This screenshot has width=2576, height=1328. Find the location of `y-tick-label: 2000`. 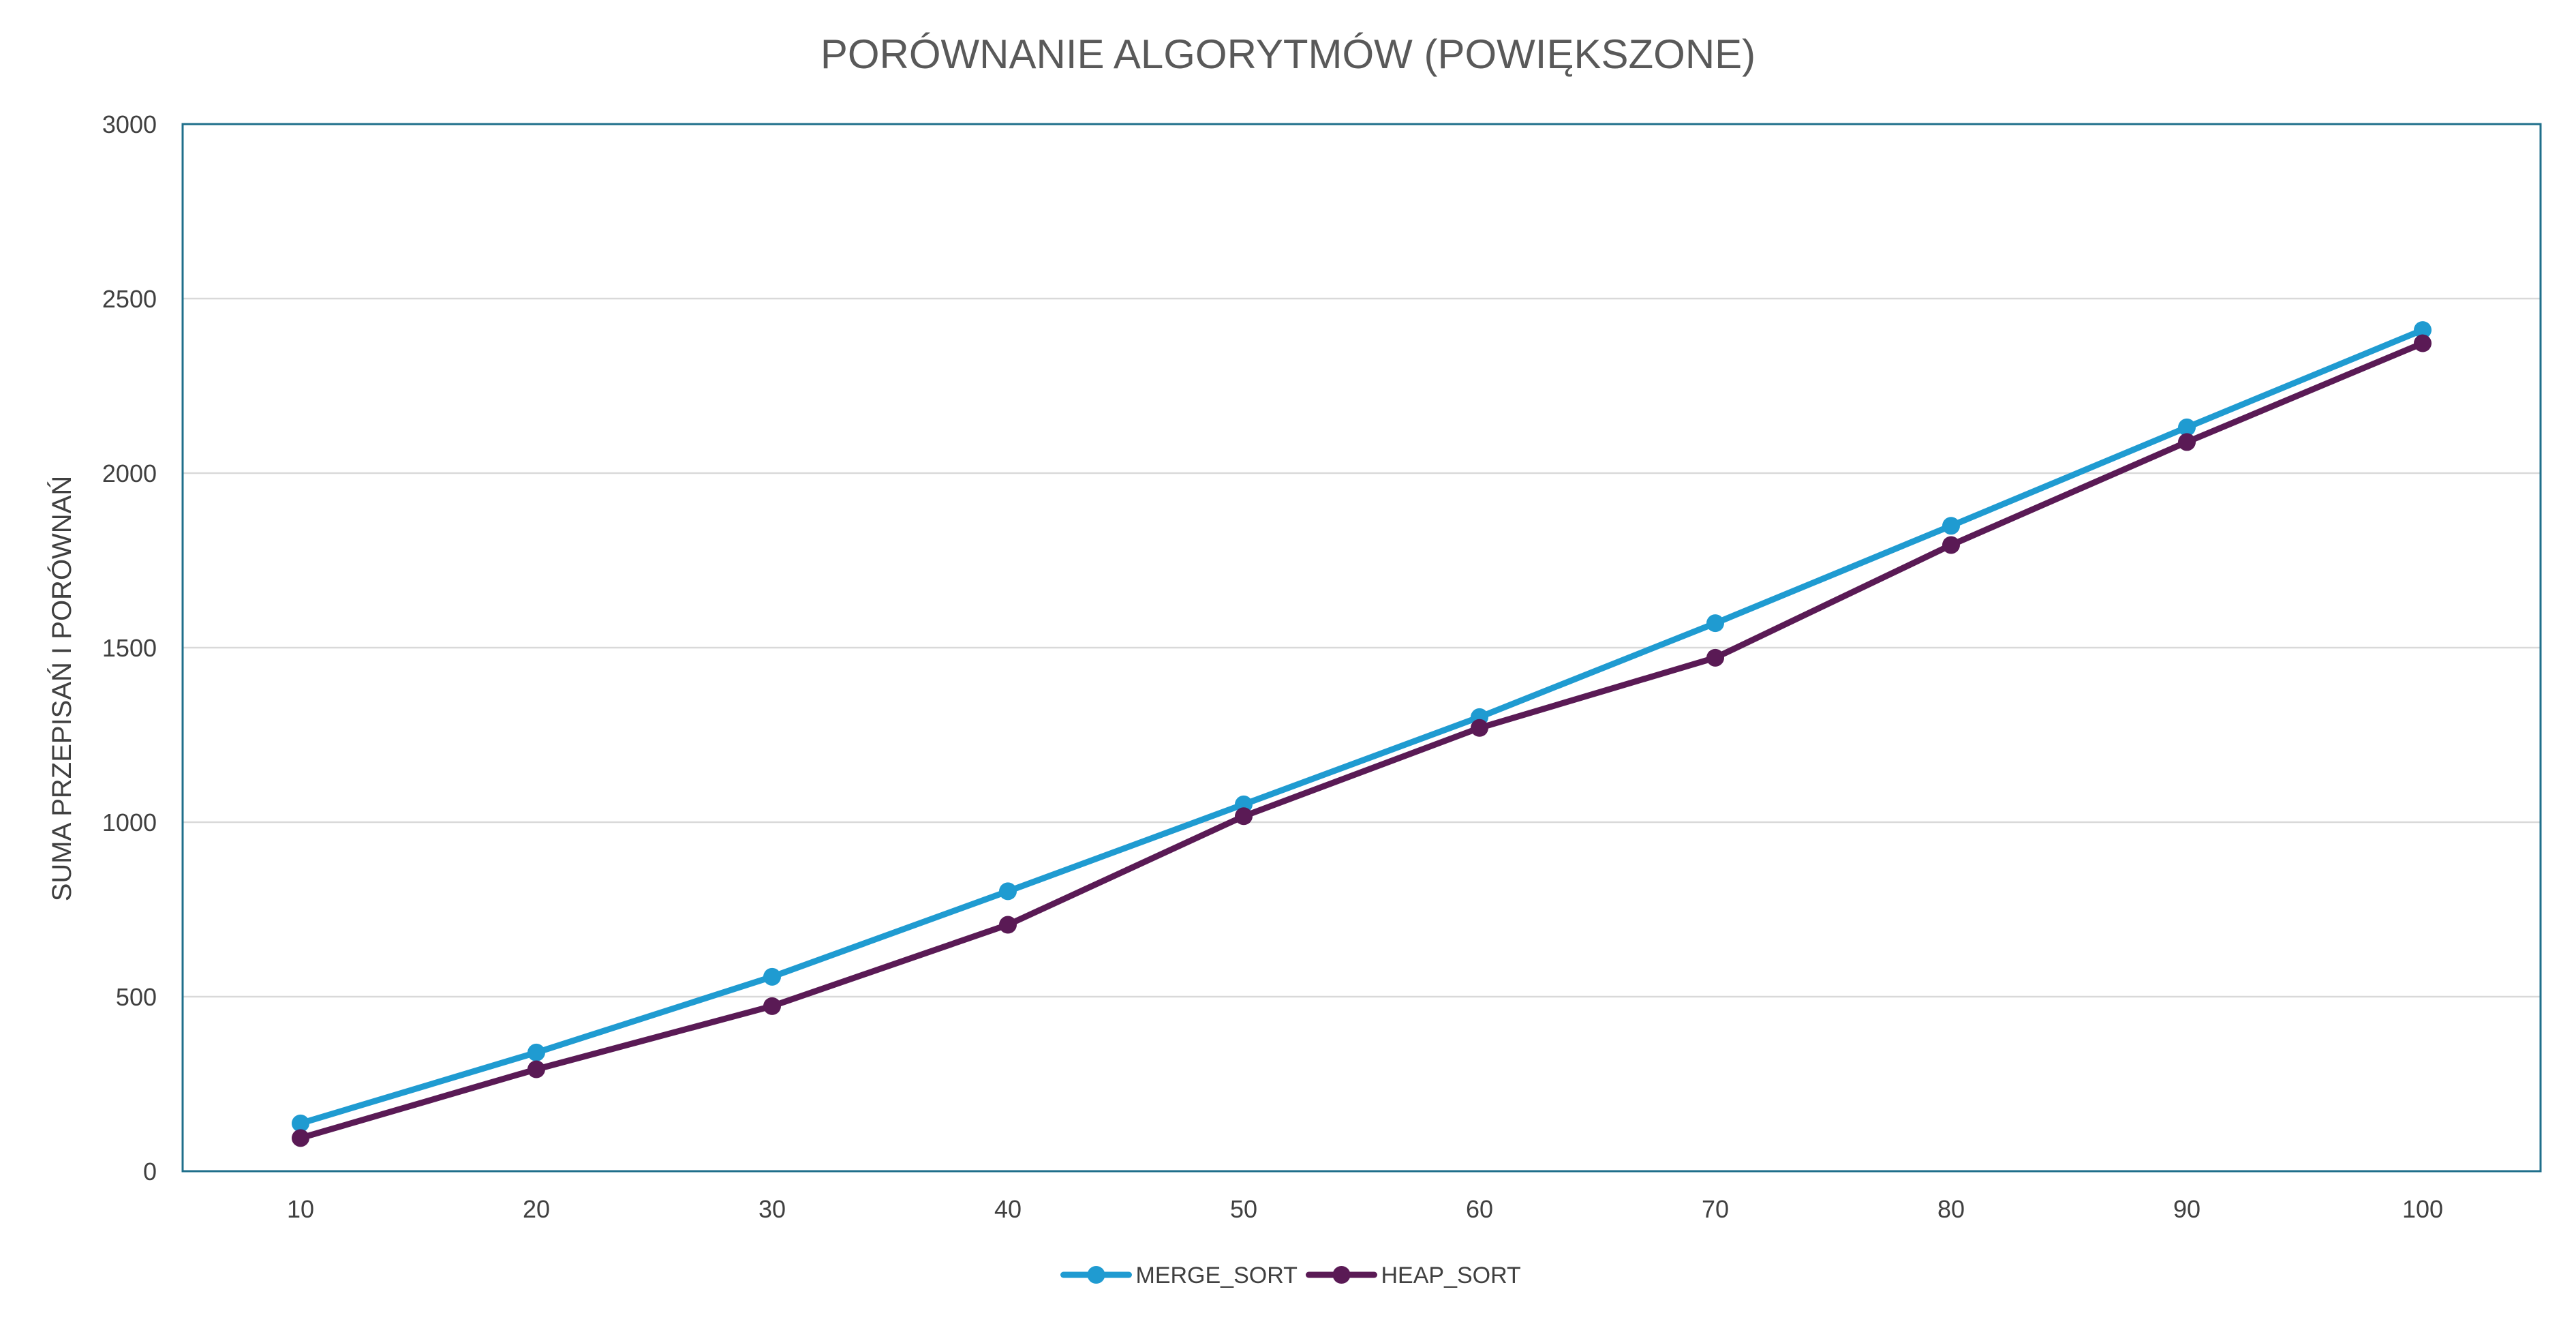

y-tick-label: 2000 is located at coordinates (129, 473).